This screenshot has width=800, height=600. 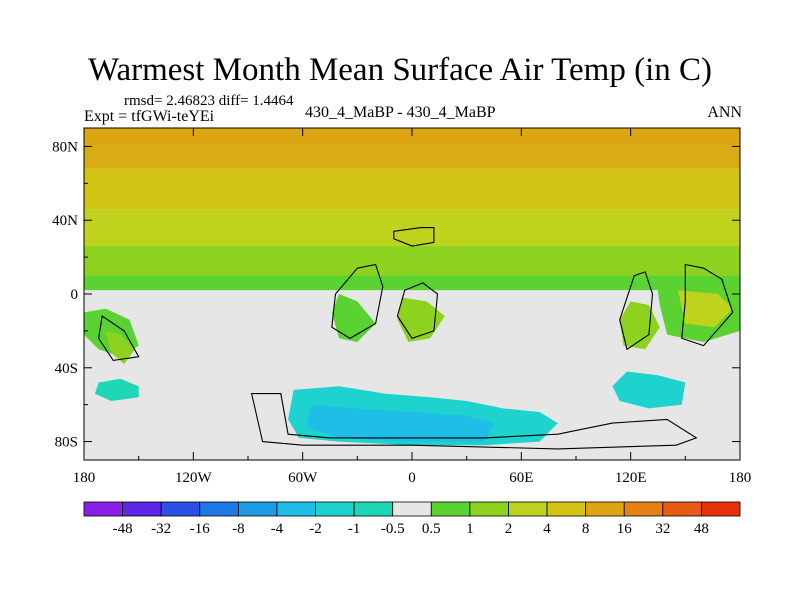 I want to click on colorbar-label: 4, so click(x=547, y=529).